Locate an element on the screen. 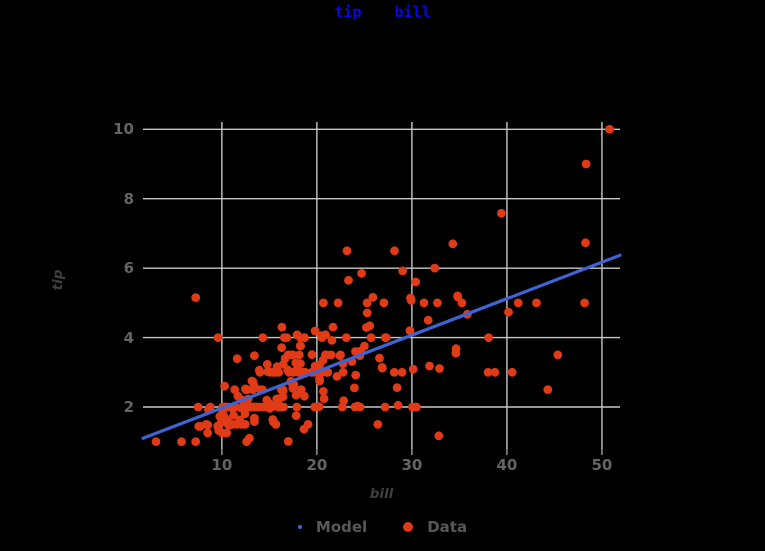 The image size is (765, 551). chart-title: tip bill is located at coordinates (382, 12).